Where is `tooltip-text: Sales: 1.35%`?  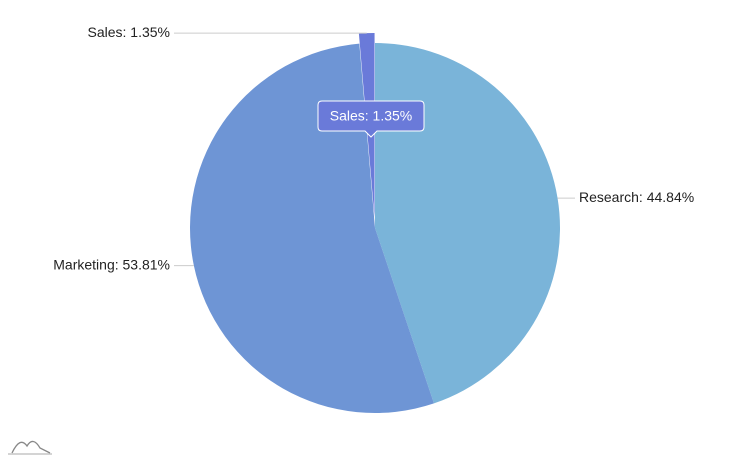 tooltip-text: Sales: 1.35% is located at coordinates (371, 116).